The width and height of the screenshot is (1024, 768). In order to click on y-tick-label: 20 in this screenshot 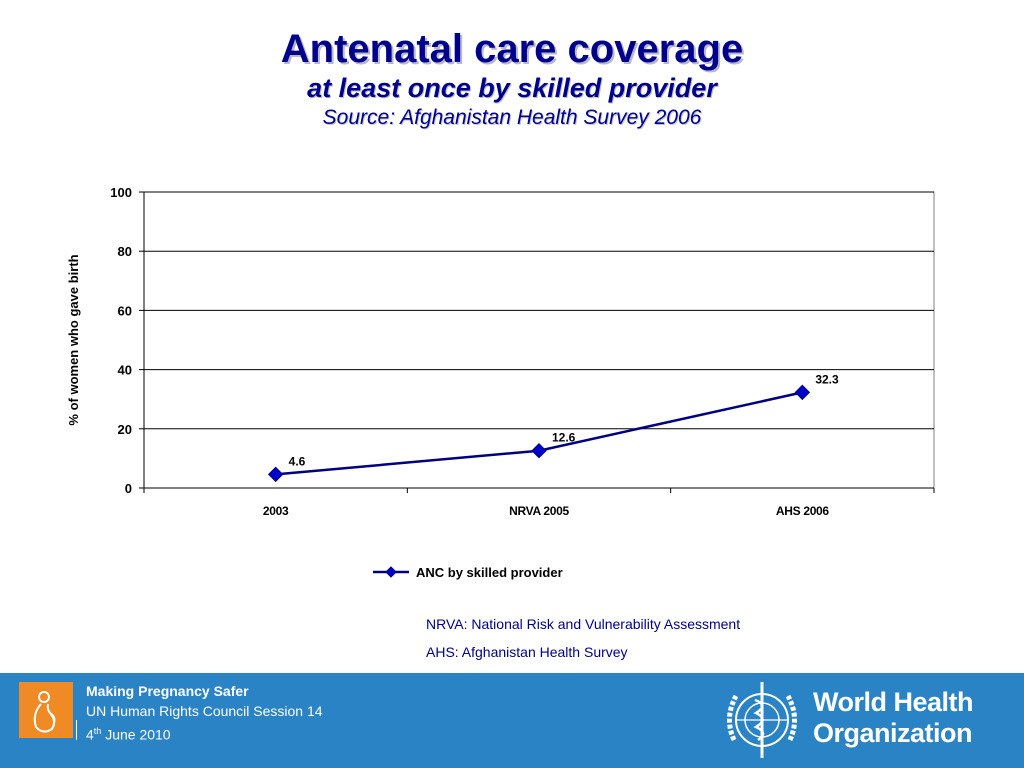, I will do `click(125, 429)`.